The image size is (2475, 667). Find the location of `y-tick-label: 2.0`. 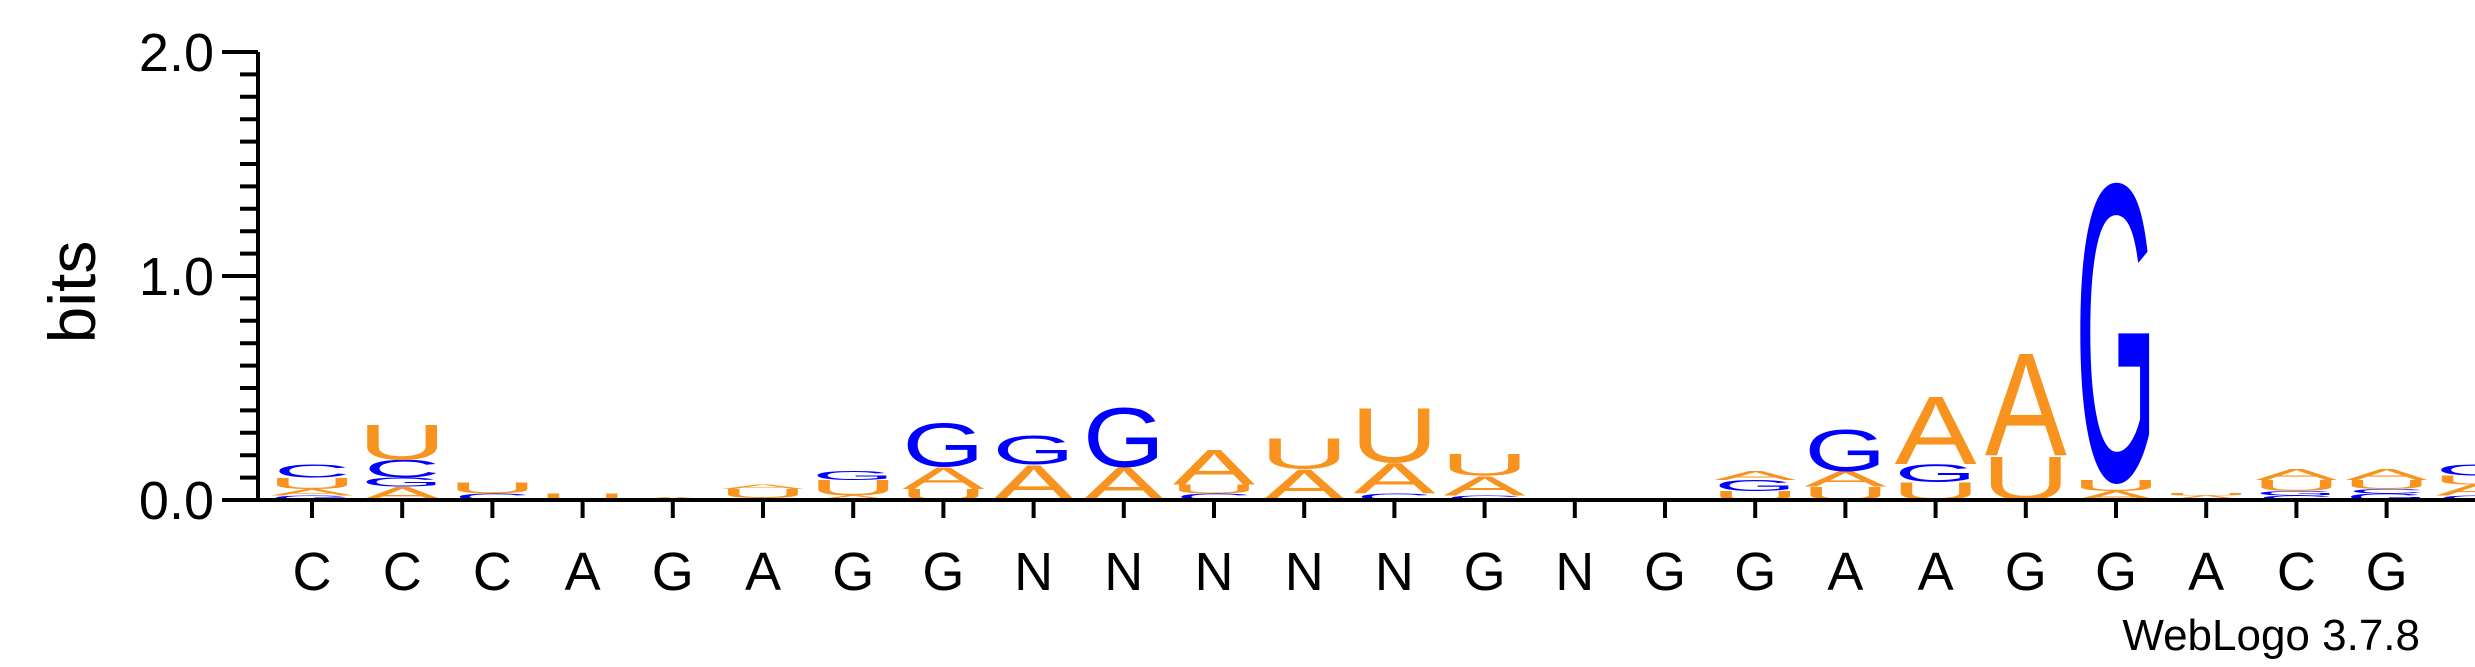

y-tick-label: 2.0 is located at coordinates (176, 53).